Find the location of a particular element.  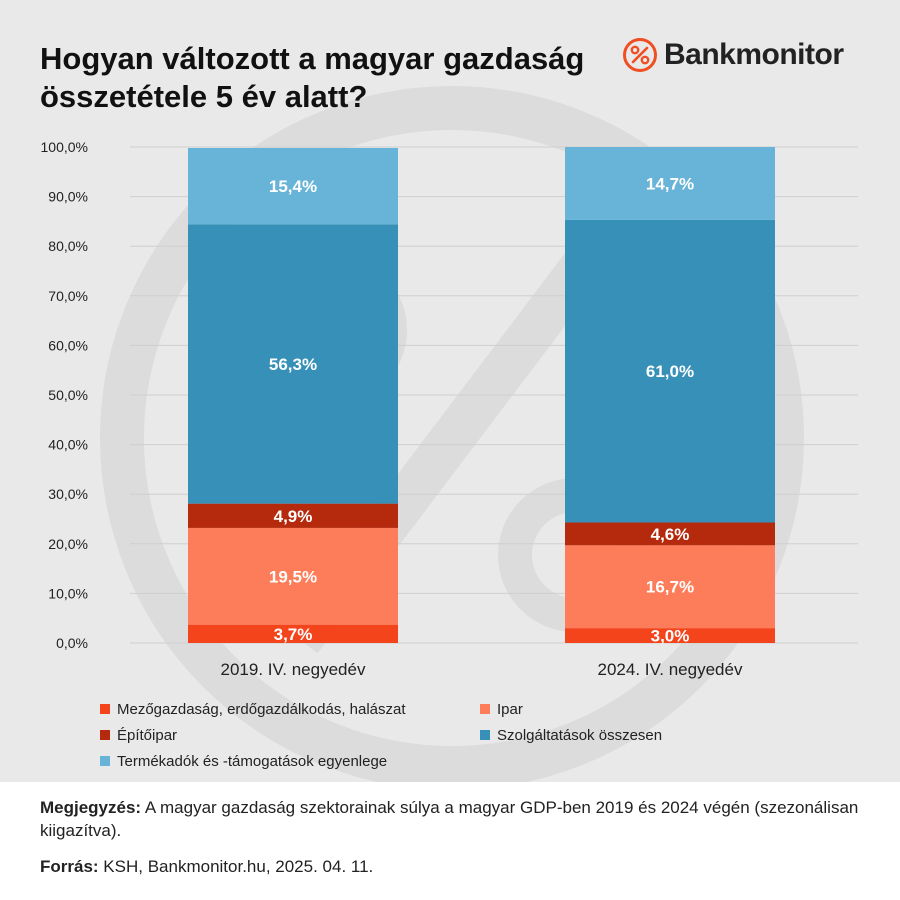

brand-logo: Bankmonitor is located at coordinates (733, 55).